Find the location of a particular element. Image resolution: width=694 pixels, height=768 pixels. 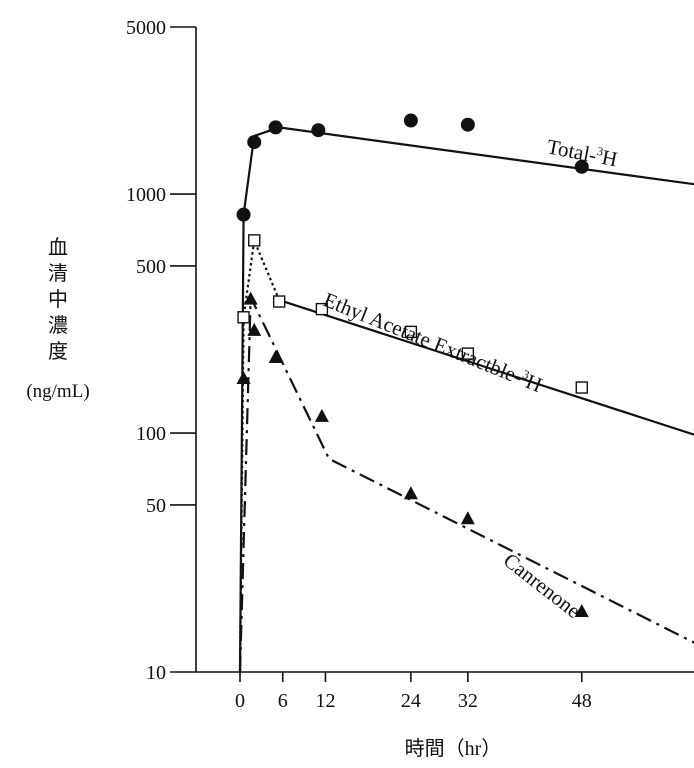

y-axis-label-char: 清 is located at coordinates (58, 273).